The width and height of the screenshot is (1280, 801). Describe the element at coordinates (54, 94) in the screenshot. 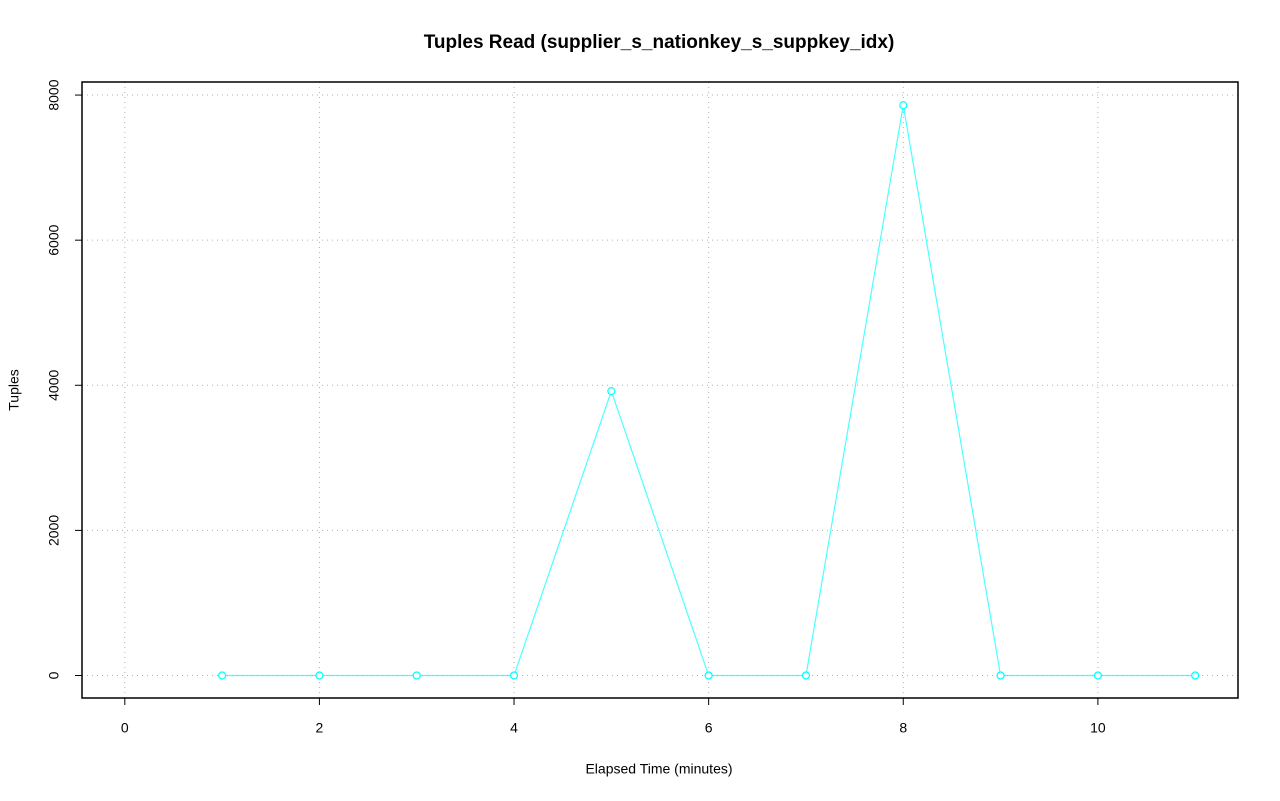

I see `y-tick-label: 8000` at that location.